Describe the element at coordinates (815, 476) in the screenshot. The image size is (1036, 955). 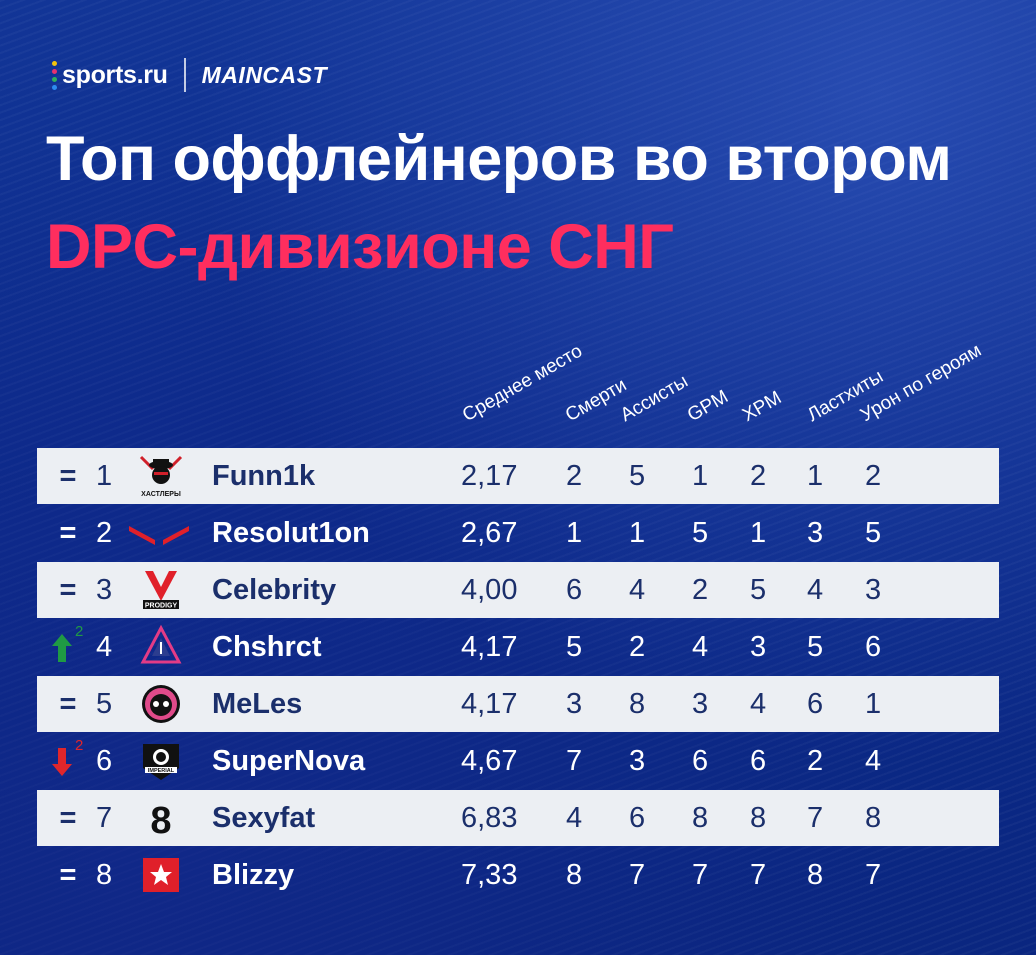
I see `lasthits-value: 1` at that location.